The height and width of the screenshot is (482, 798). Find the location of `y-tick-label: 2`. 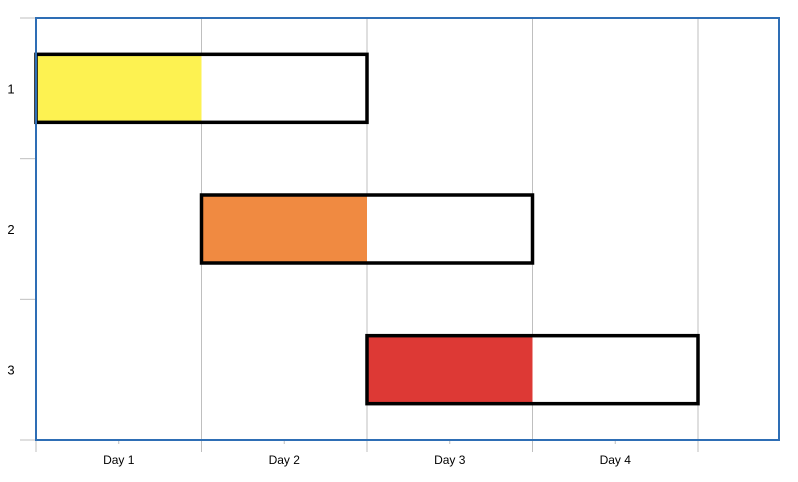

y-tick-label: 2 is located at coordinates (10, 229).